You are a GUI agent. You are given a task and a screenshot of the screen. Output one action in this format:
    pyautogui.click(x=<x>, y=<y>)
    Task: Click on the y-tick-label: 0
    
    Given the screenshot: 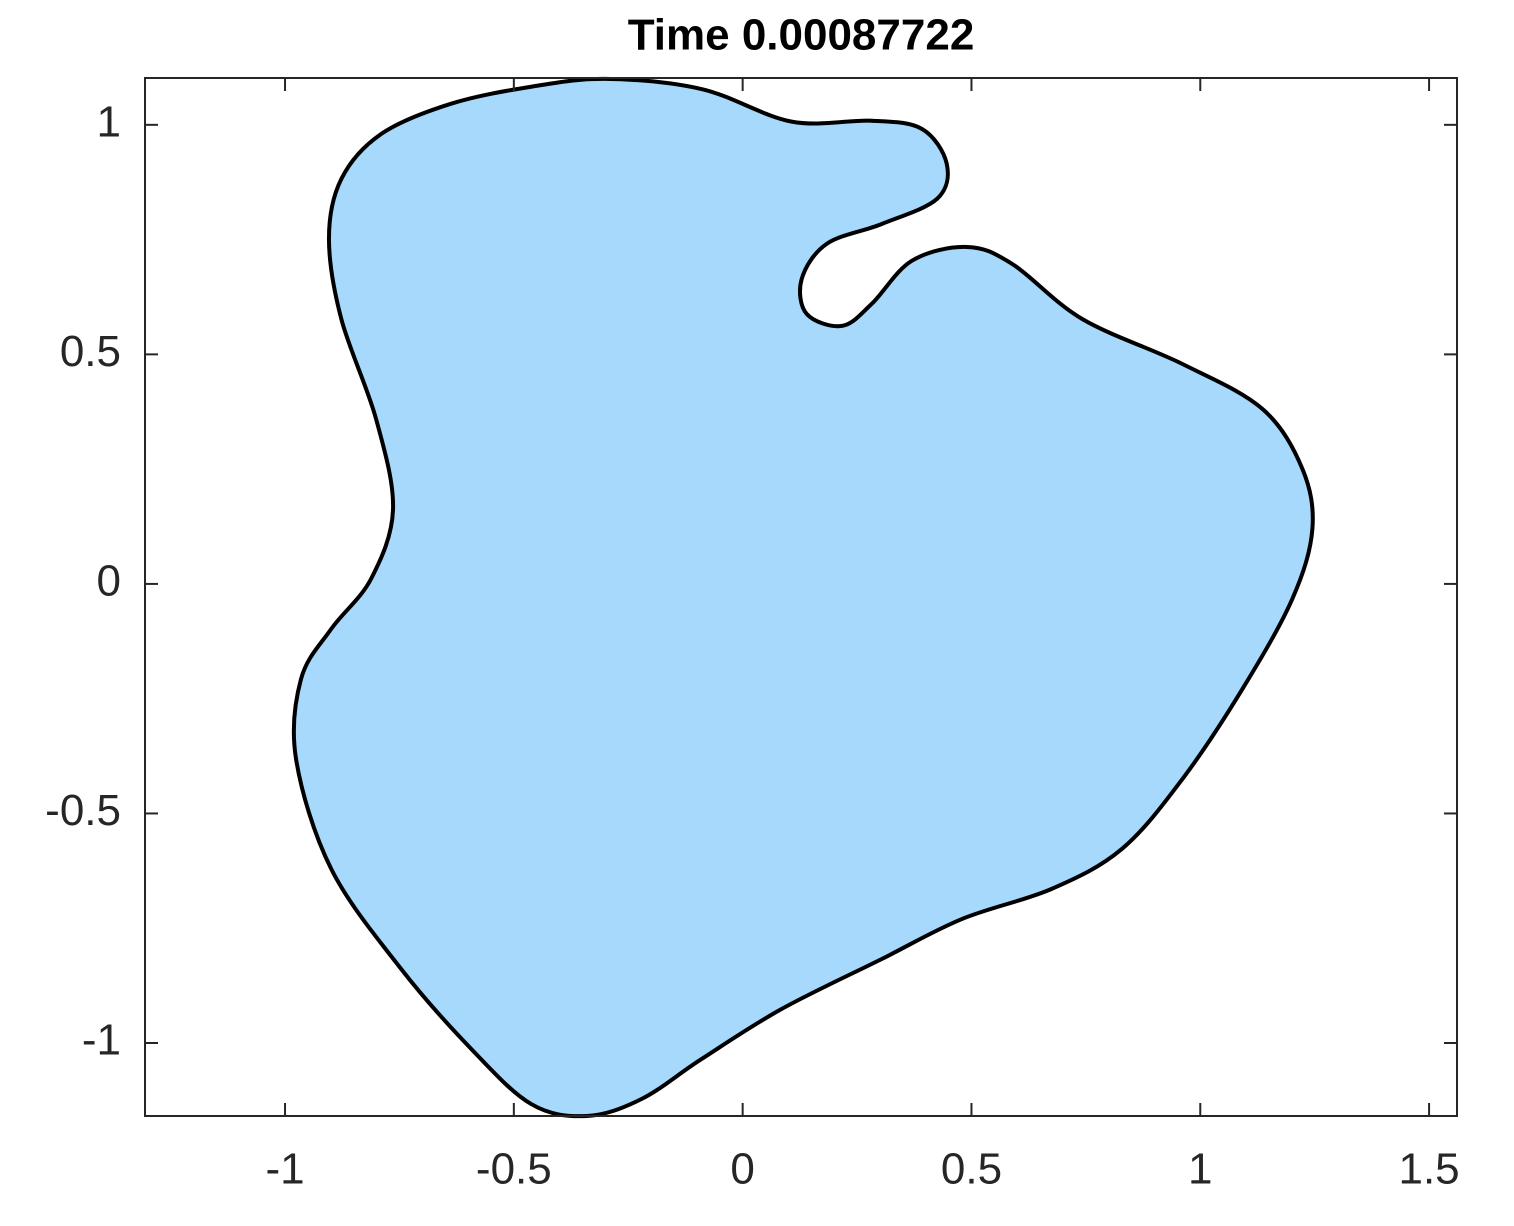 What is the action you would take?
    pyautogui.click(x=109, y=581)
    